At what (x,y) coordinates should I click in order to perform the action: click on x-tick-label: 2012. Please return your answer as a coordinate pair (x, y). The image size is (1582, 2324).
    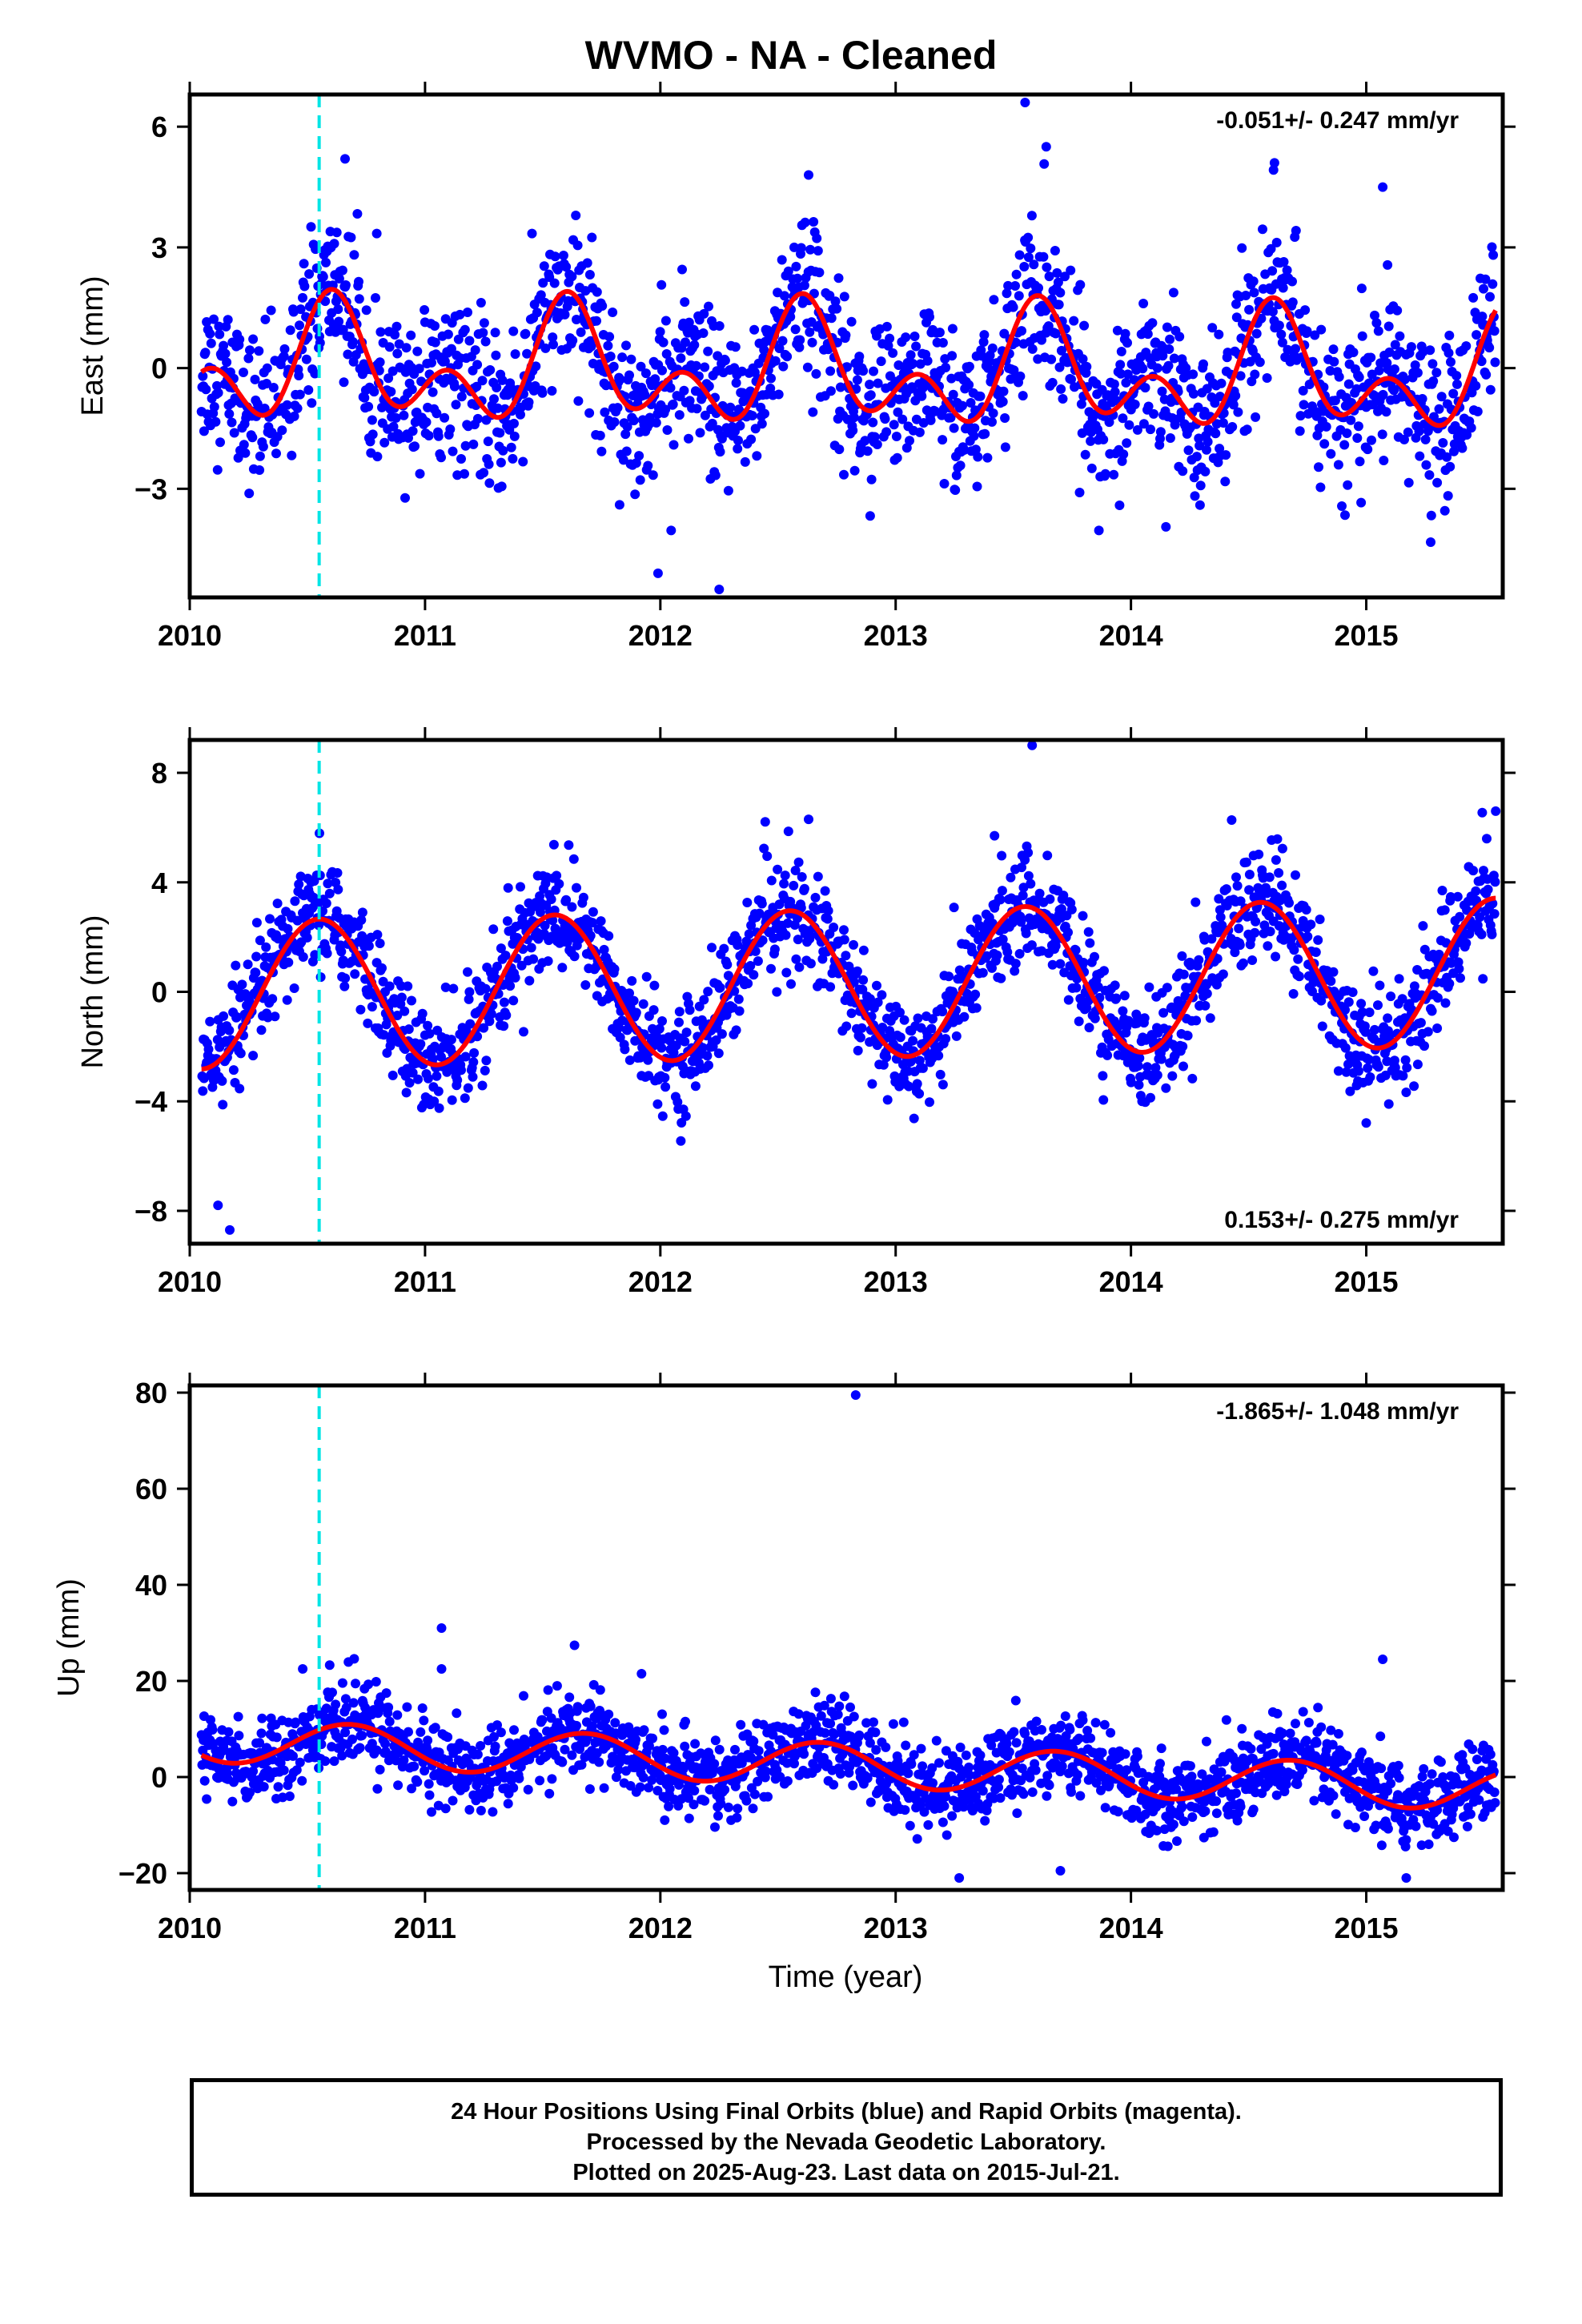
    Looking at the image, I should click on (660, 1281).